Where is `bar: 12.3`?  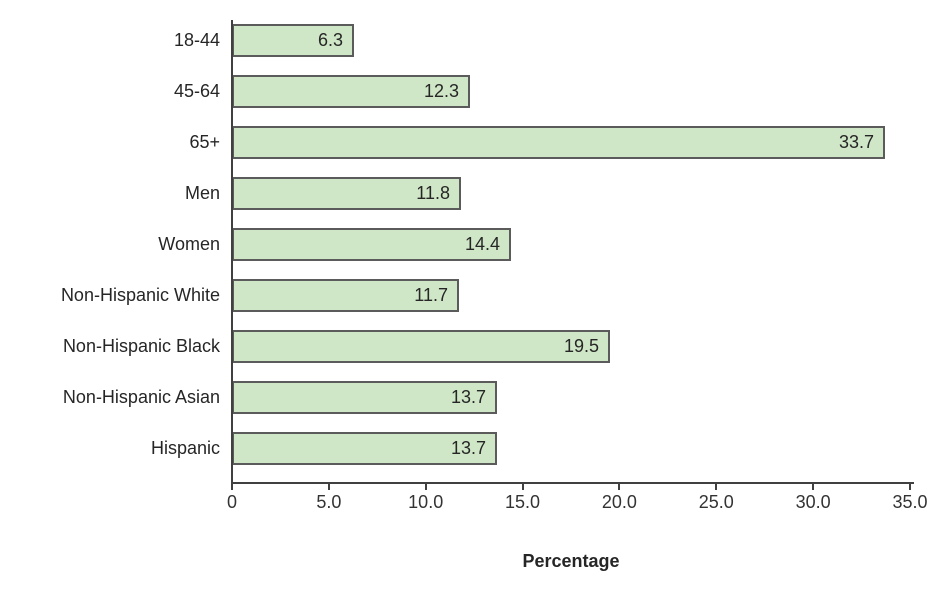
bar: 12.3 is located at coordinates (351, 91).